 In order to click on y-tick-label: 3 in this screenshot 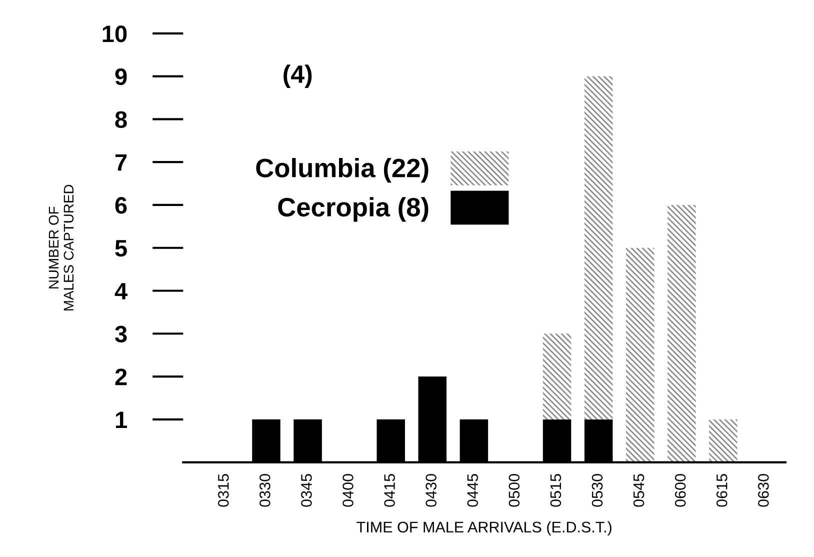, I will do `click(121, 334)`.